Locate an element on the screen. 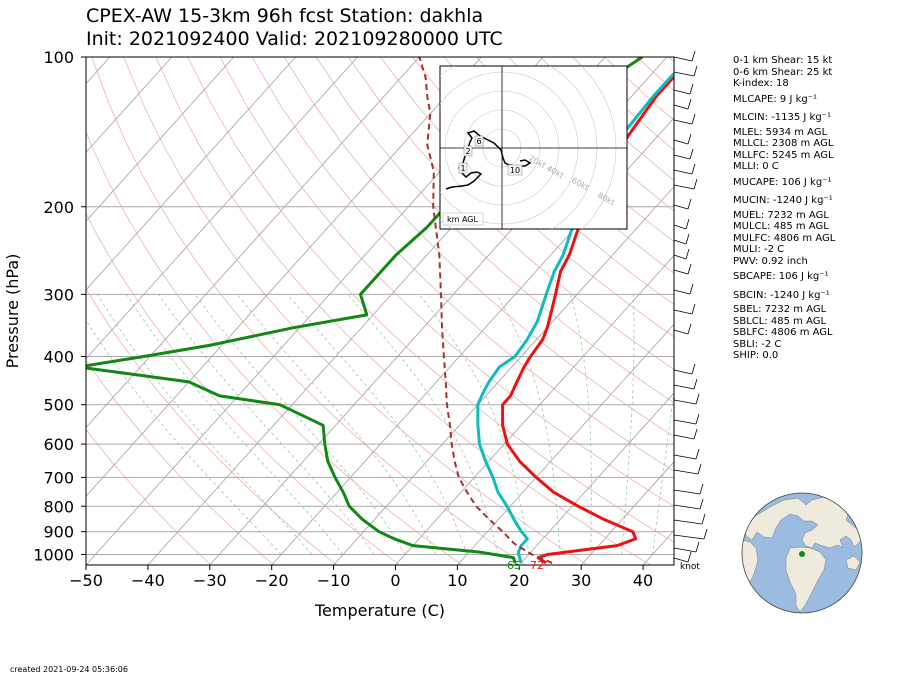 This screenshot has width=906, height=675. y-tick-label: 900 is located at coordinates (58, 532).